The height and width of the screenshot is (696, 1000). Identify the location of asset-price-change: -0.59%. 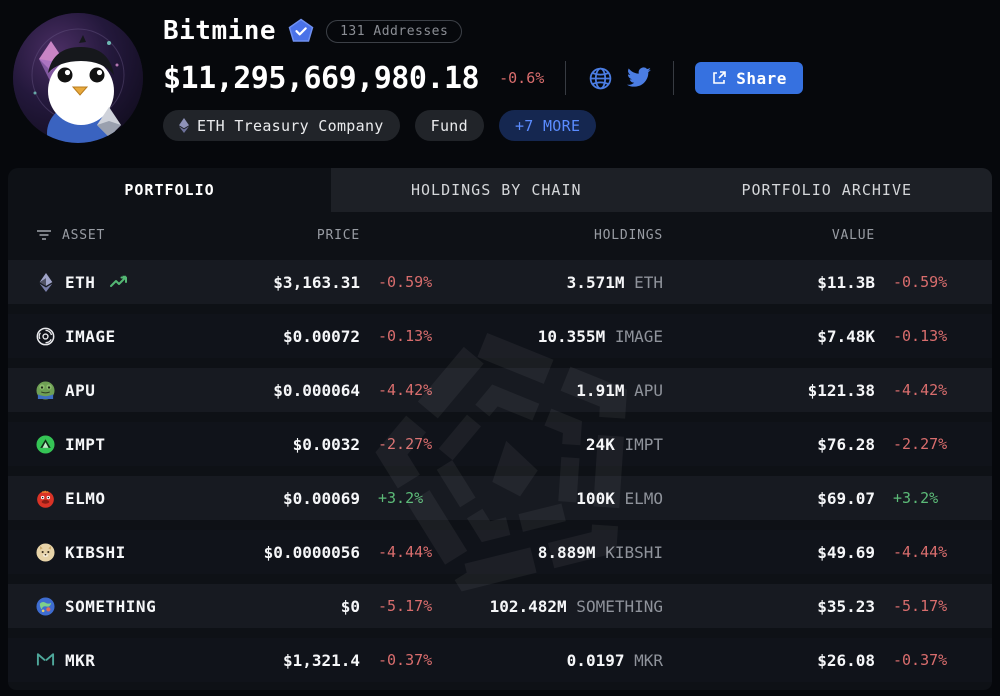
(405, 282).